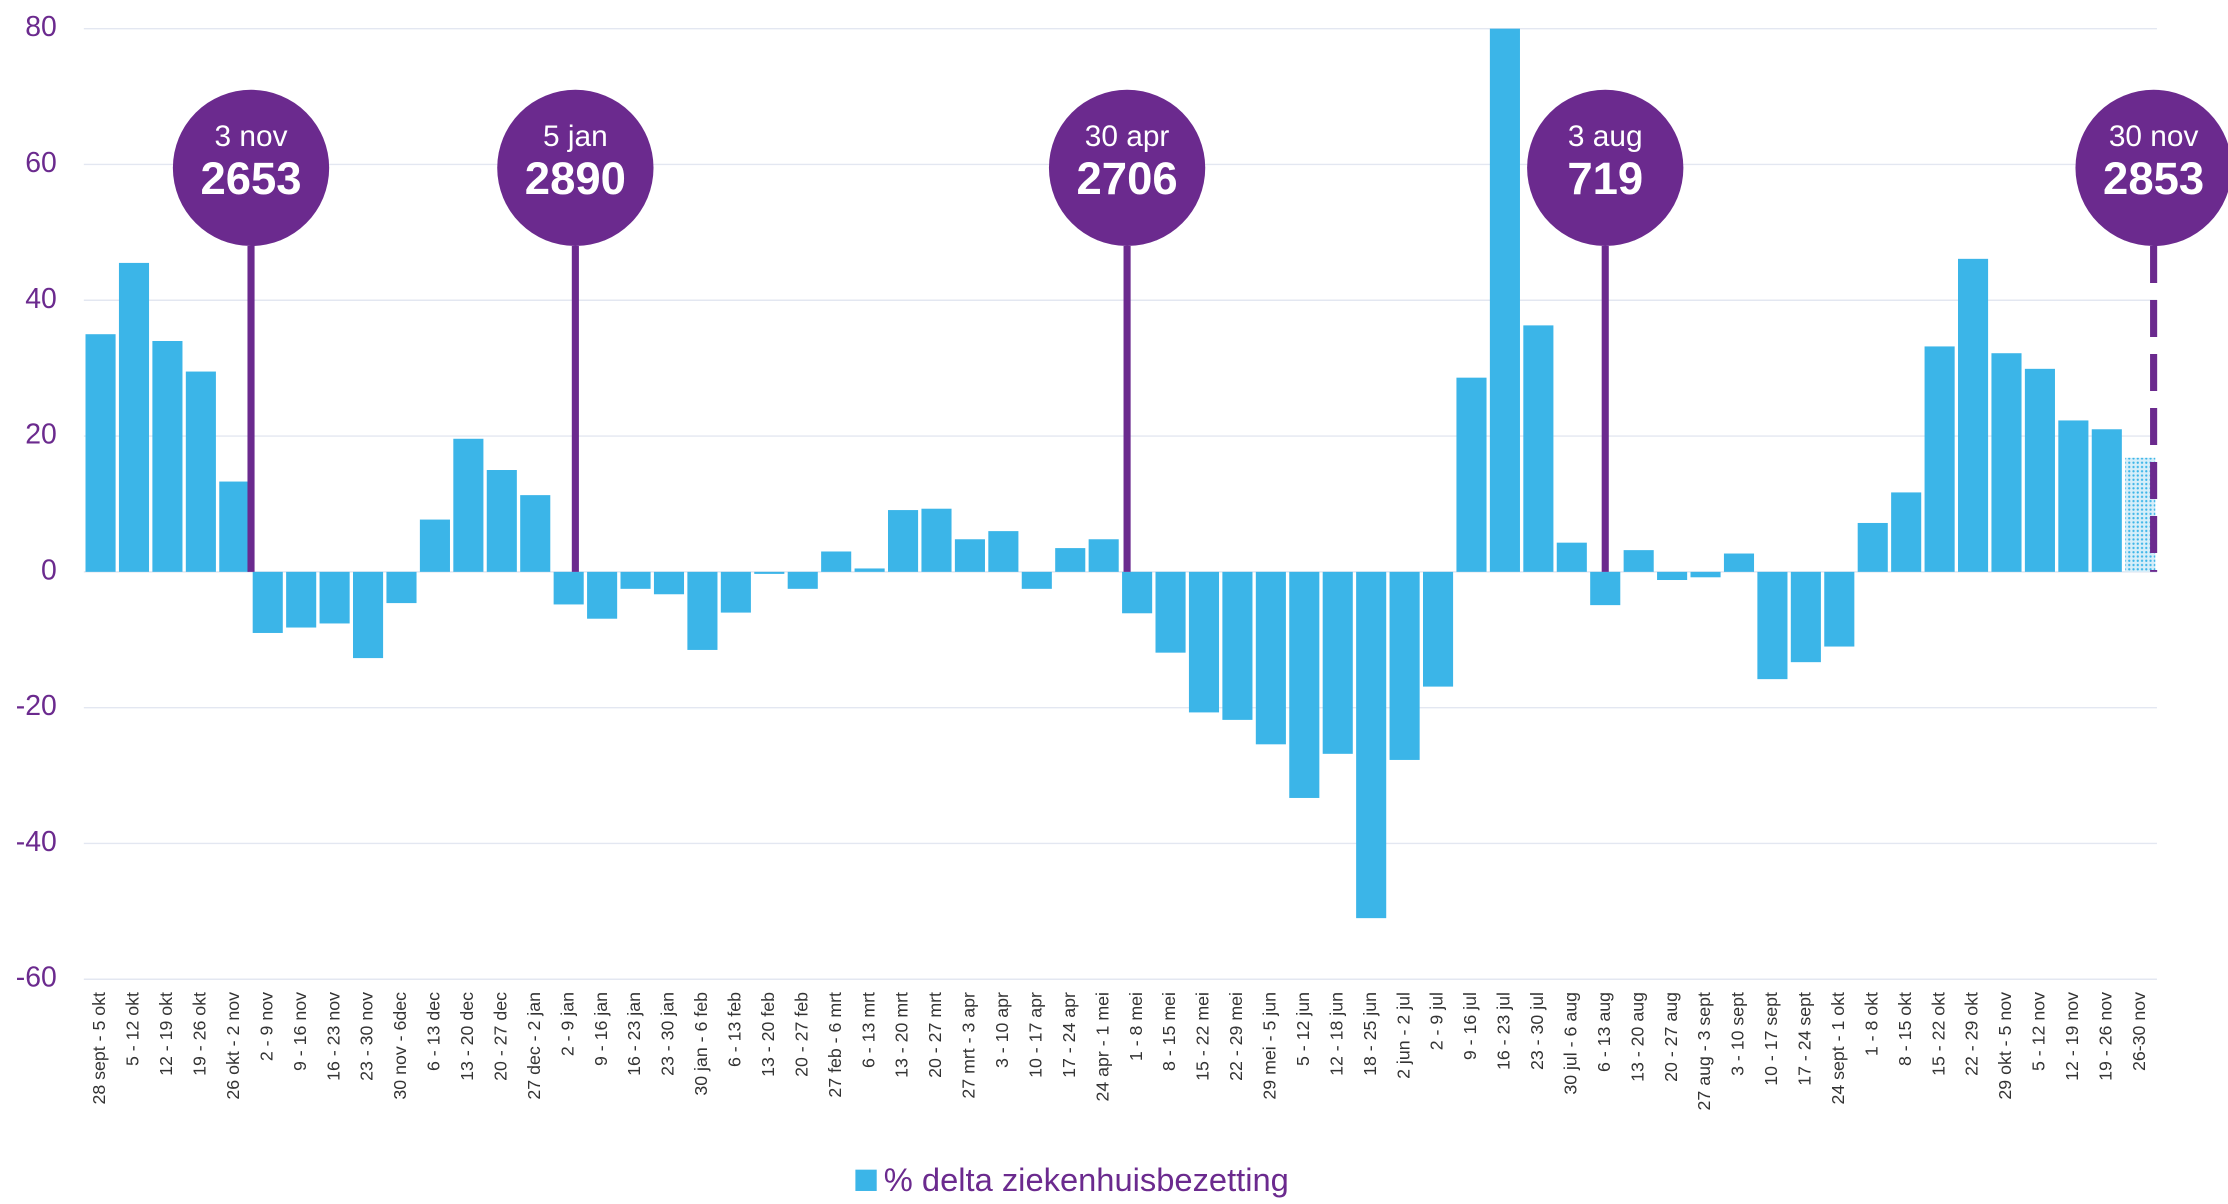 The height and width of the screenshot is (1204, 2228). Describe the element at coordinates (41, 299) in the screenshot. I see `y-tick-label: 40` at that location.